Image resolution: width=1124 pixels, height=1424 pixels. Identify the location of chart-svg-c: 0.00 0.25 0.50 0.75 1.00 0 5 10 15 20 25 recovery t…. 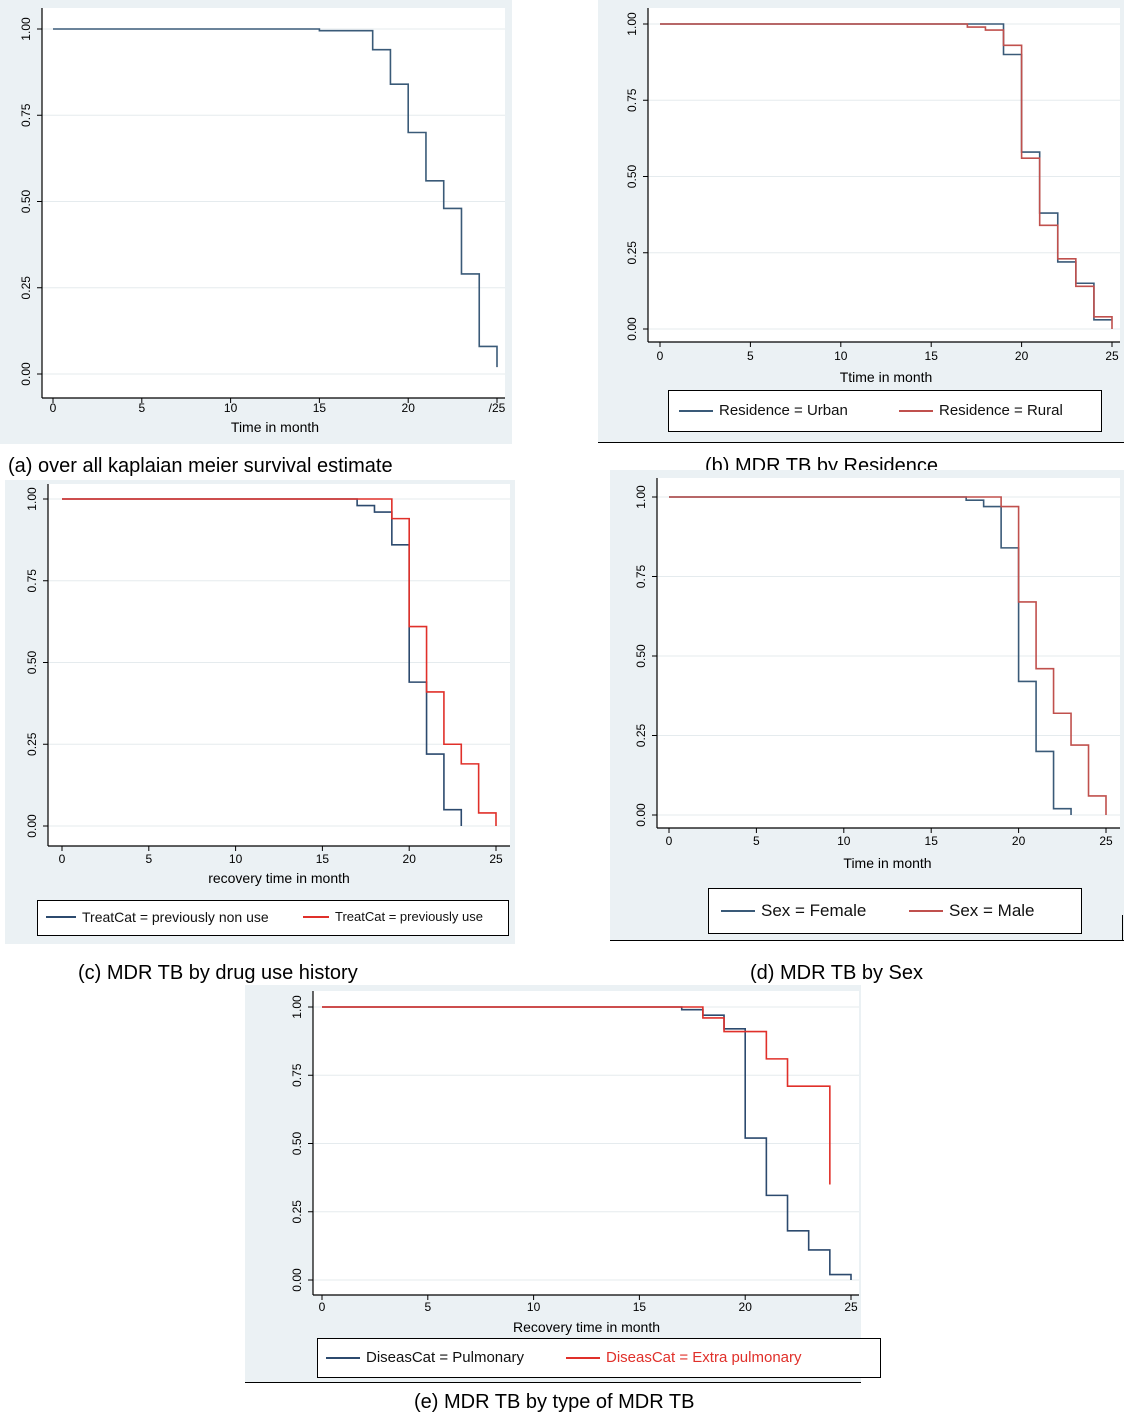
(267, 685).